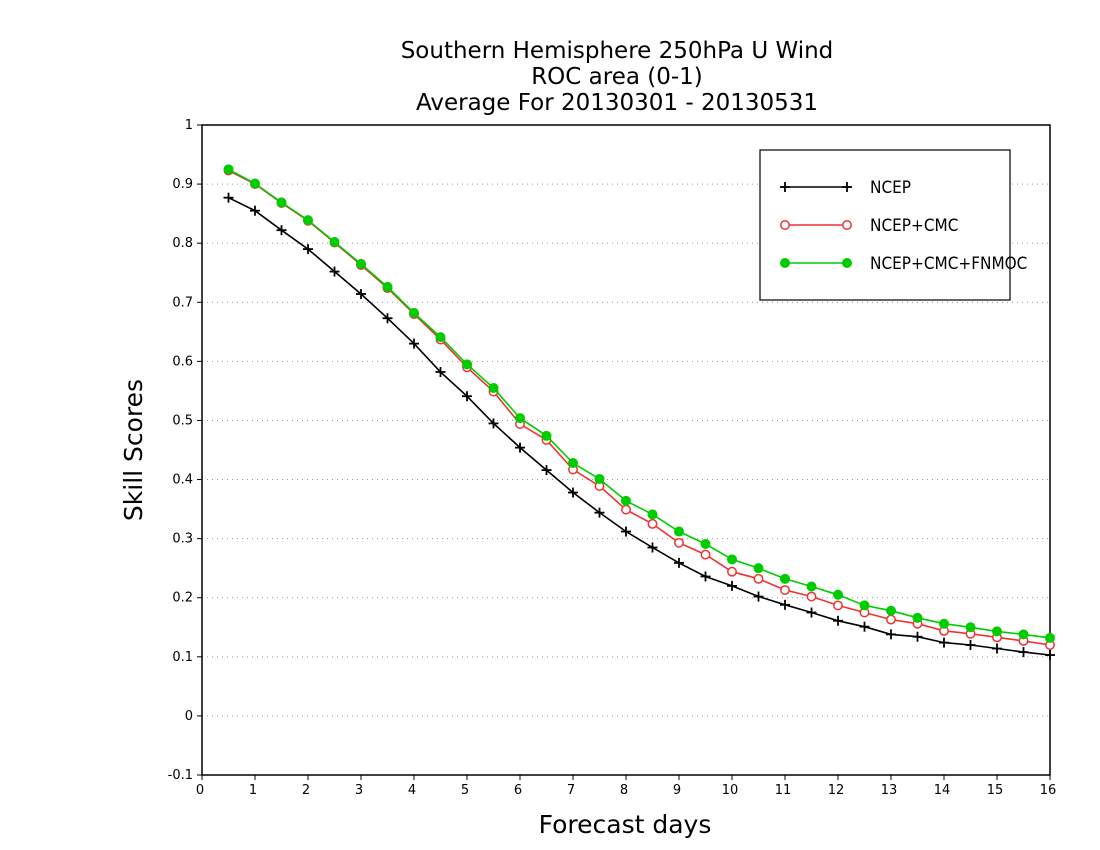 This screenshot has width=1100, height=850. I want to click on x-tick-label: 10, so click(730, 790).